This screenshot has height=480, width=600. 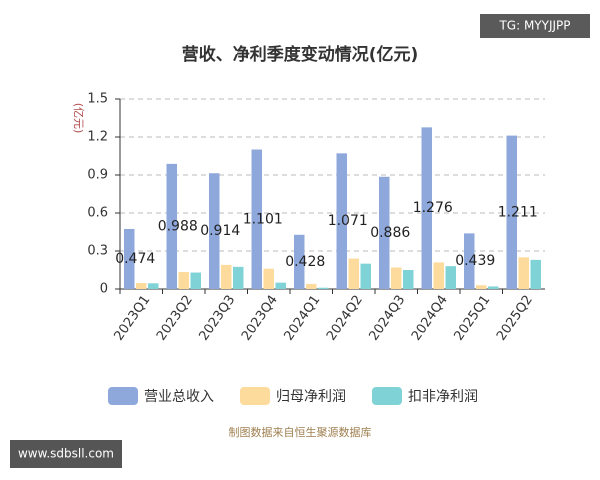 I want to click on y-tick-label: 0, so click(x=104, y=289).